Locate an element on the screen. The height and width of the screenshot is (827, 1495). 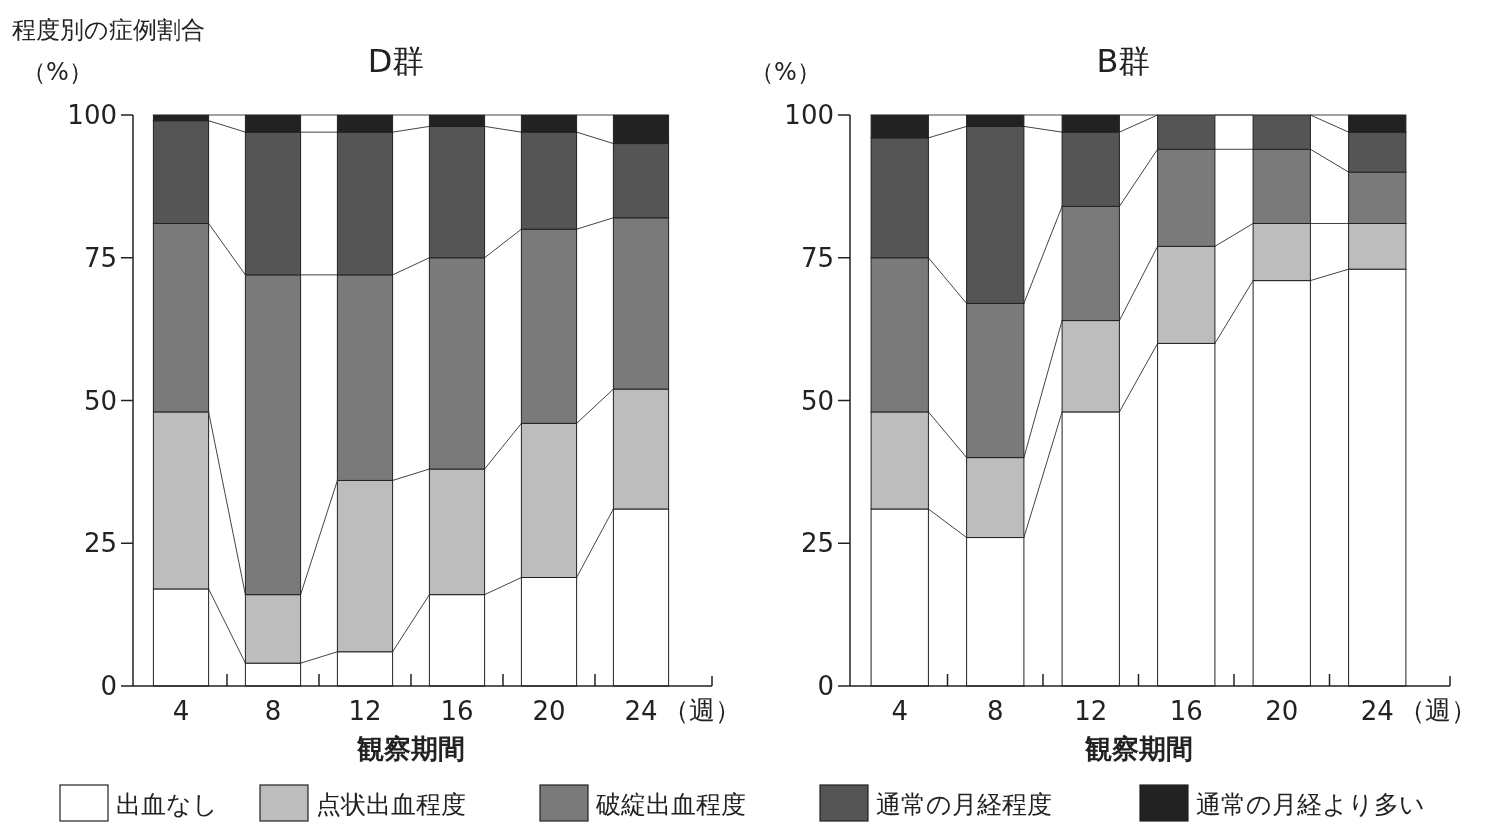
chart-title: D群 is located at coordinates (396, 61).